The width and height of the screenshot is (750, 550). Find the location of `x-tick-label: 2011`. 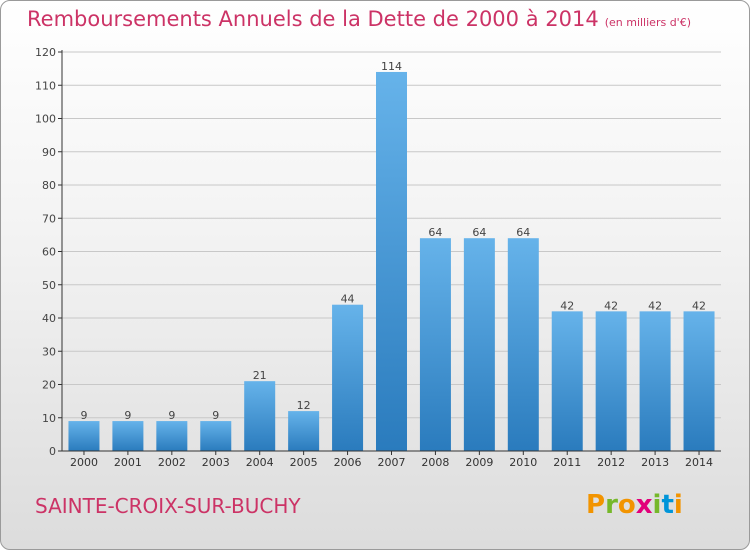

x-tick-label: 2011 is located at coordinates (567, 462).